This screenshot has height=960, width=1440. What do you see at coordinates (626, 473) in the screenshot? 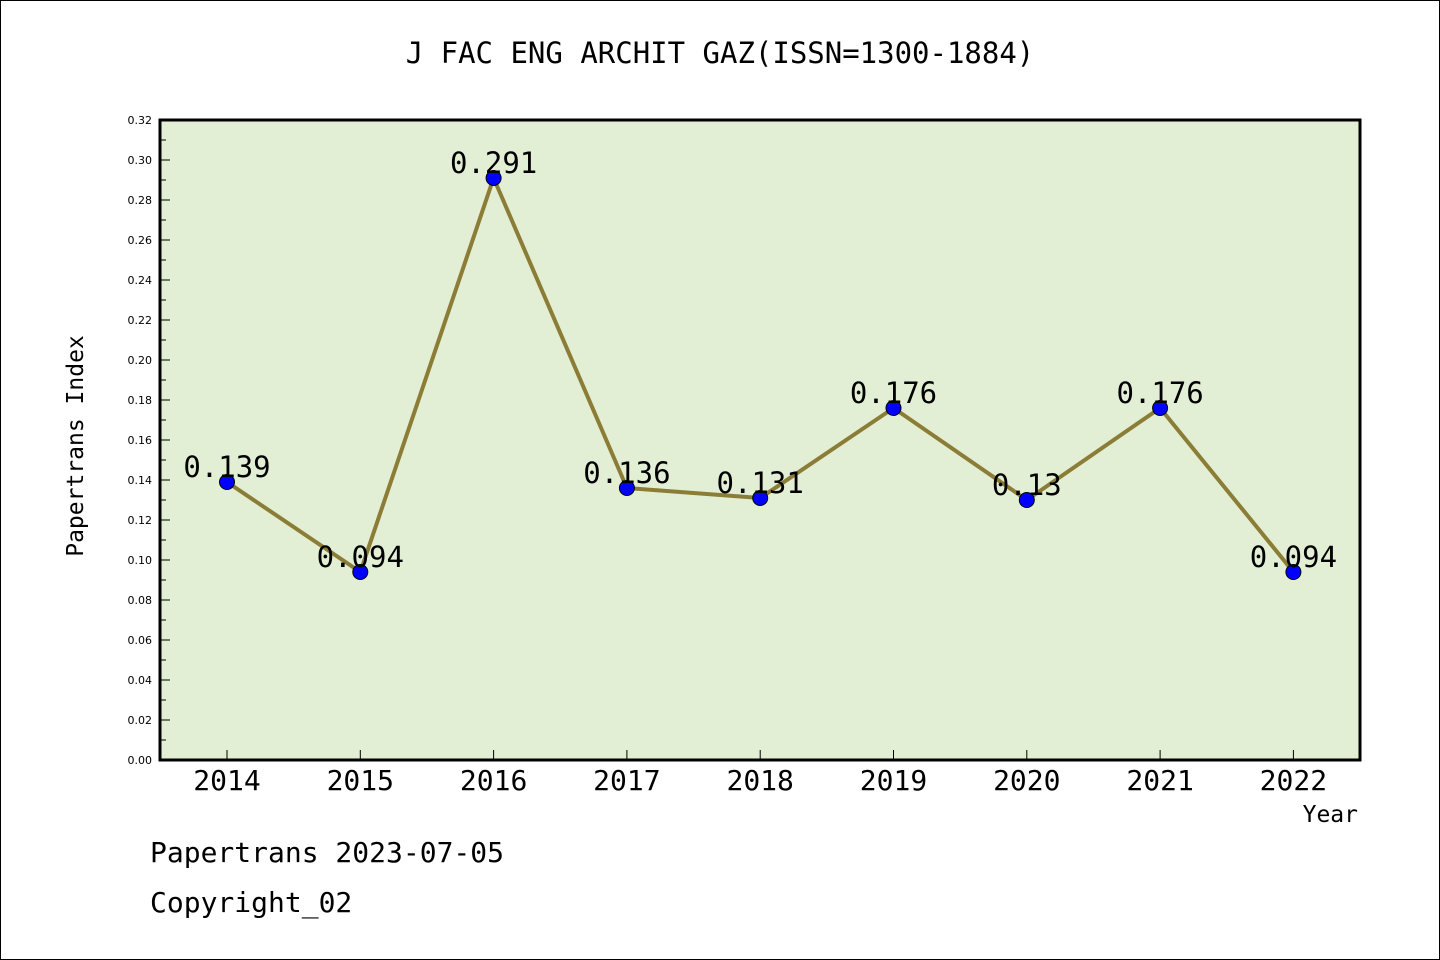
I see `data-label: 0.136` at bounding box center [626, 473].